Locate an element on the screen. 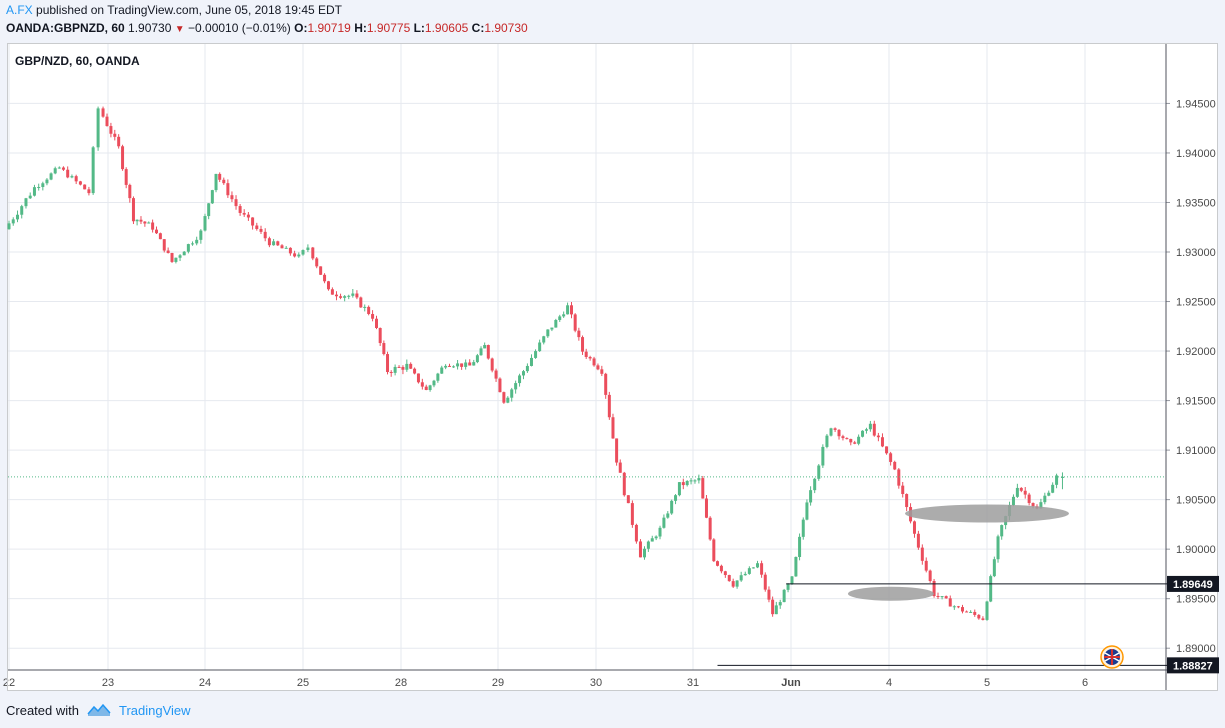 This screenshot has height=728, width=1225. y-tick-label: 1.89000 is located at coordinates (1196, 649).